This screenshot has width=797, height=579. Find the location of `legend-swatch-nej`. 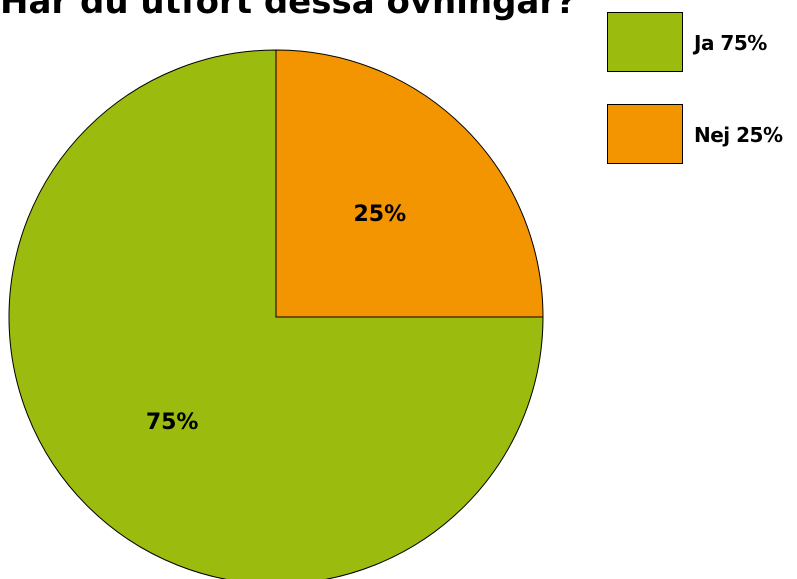

legend-swatch-nej is located at coordinates (645, 134).